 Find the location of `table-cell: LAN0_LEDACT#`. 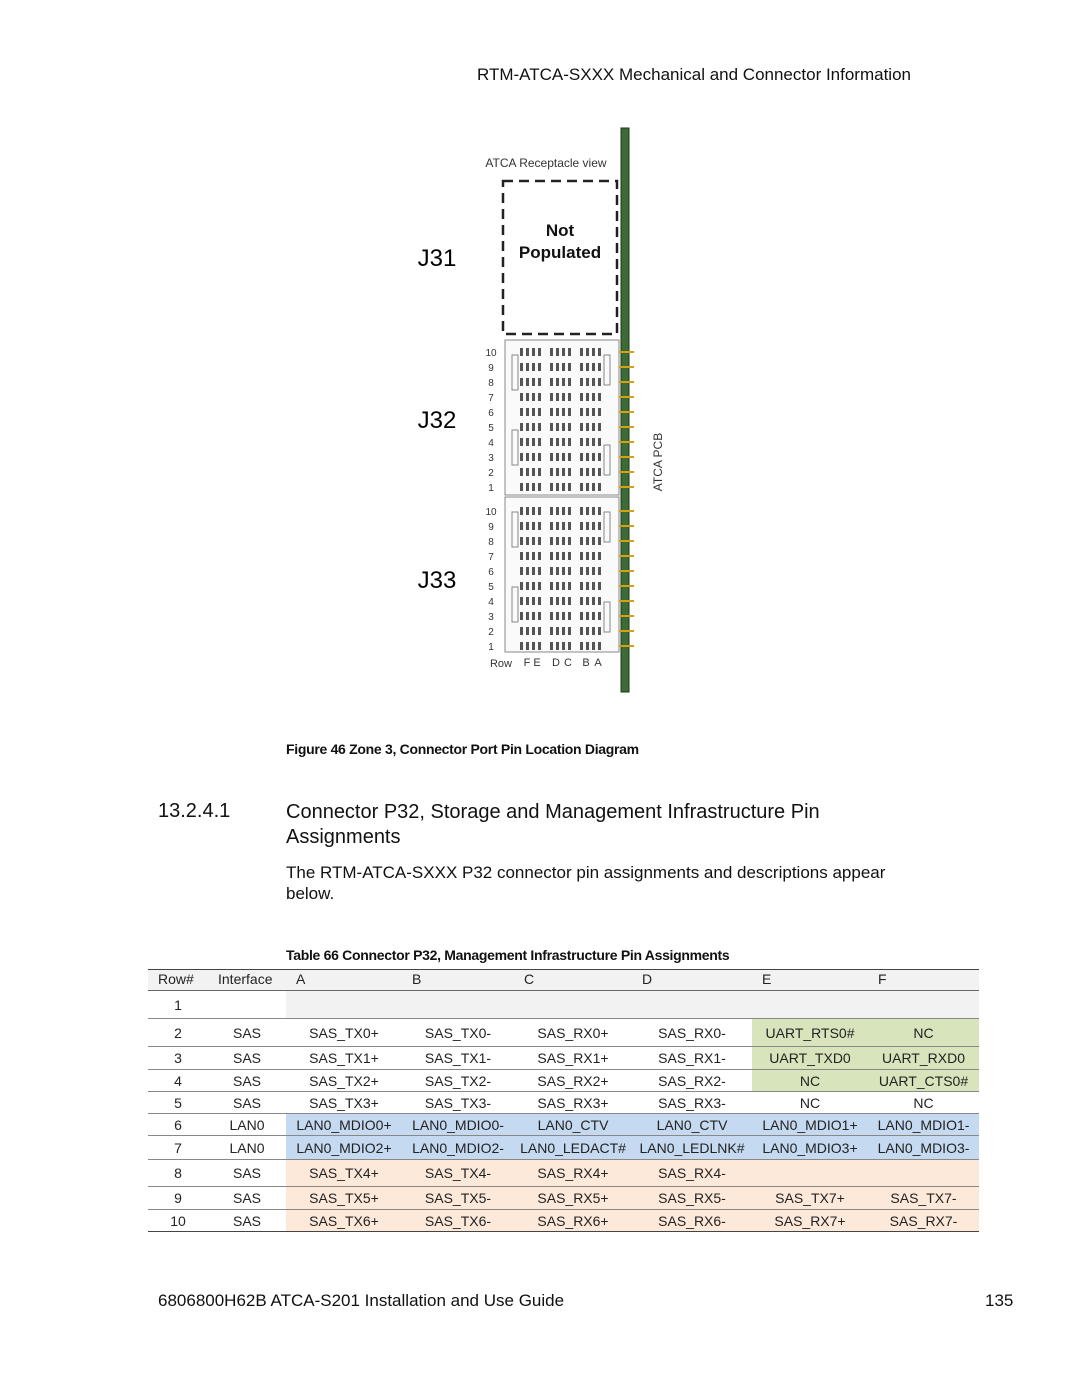

table-cell: LAN0_LEDACT# is located at coordinates (573, 1147).